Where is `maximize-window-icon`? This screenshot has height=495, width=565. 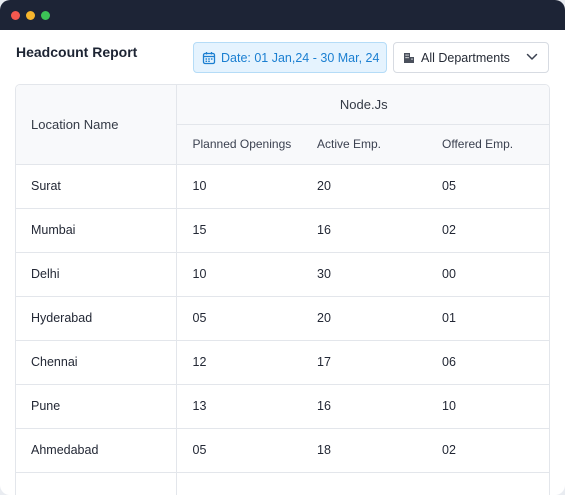 maximize-window-icon is located at coordinates (45, 15).